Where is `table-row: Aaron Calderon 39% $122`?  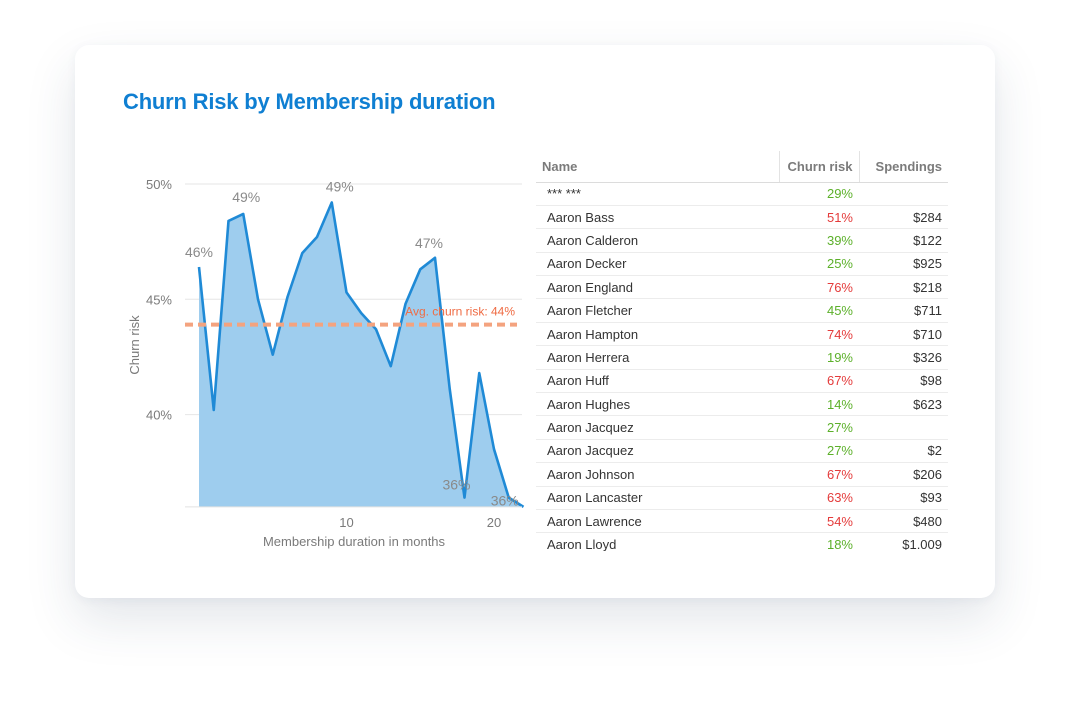 table-row: Aaron Calderon 39% $122 is located at coordinates (742, 240).